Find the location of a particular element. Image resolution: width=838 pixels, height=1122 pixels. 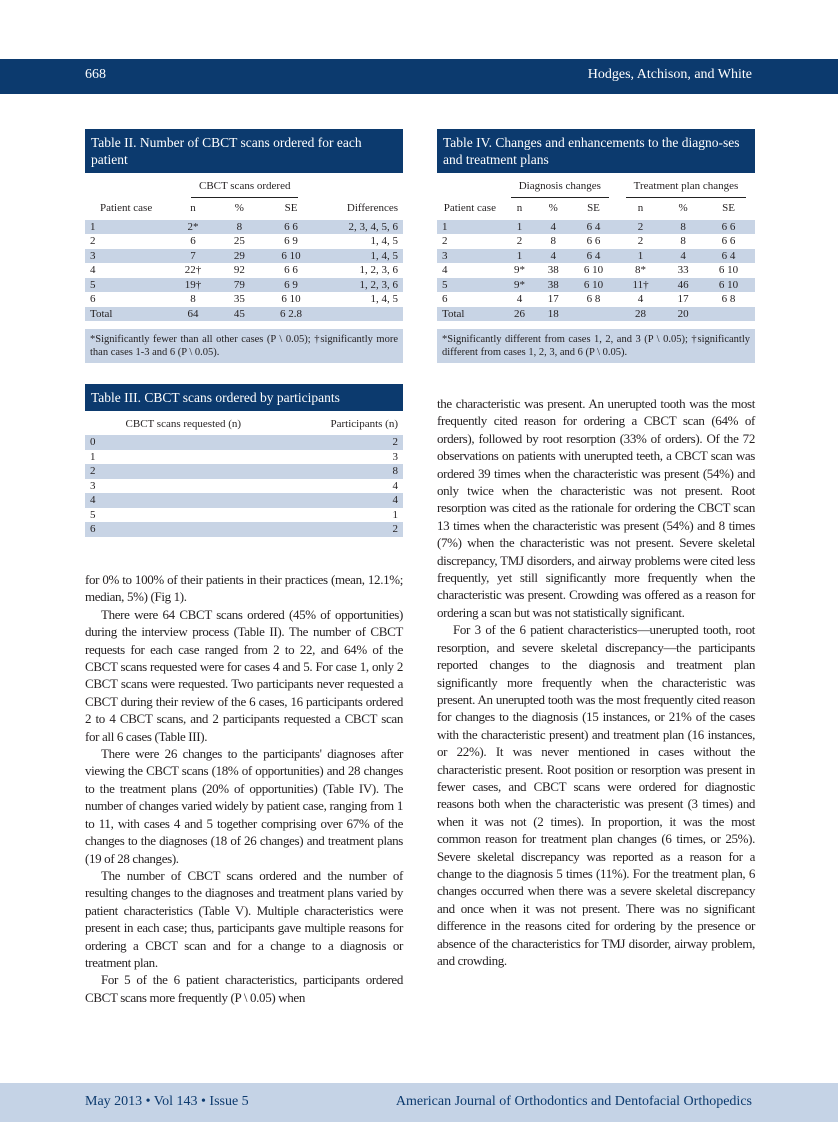

table-cell: 33 is located at coordinates (683, 270).